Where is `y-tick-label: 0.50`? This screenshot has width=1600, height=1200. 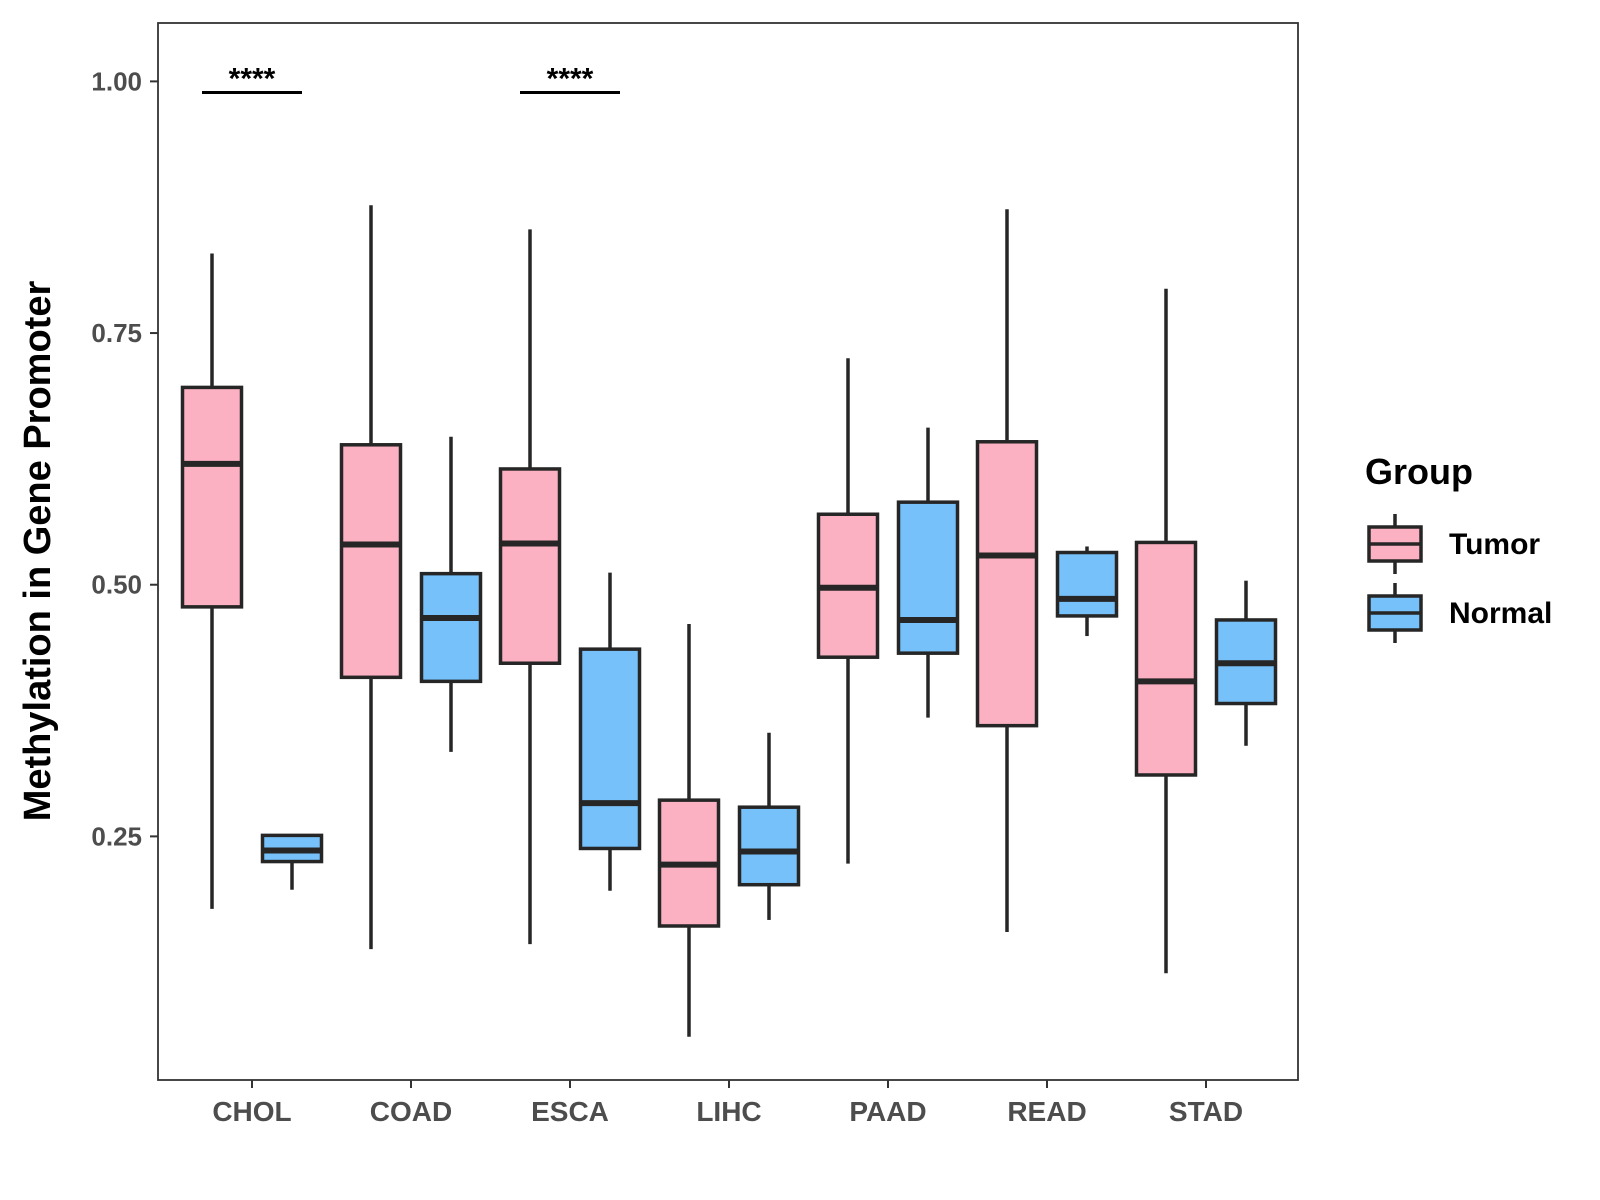
y-tick-label: 0.50 is located at coordinates (116, 585).